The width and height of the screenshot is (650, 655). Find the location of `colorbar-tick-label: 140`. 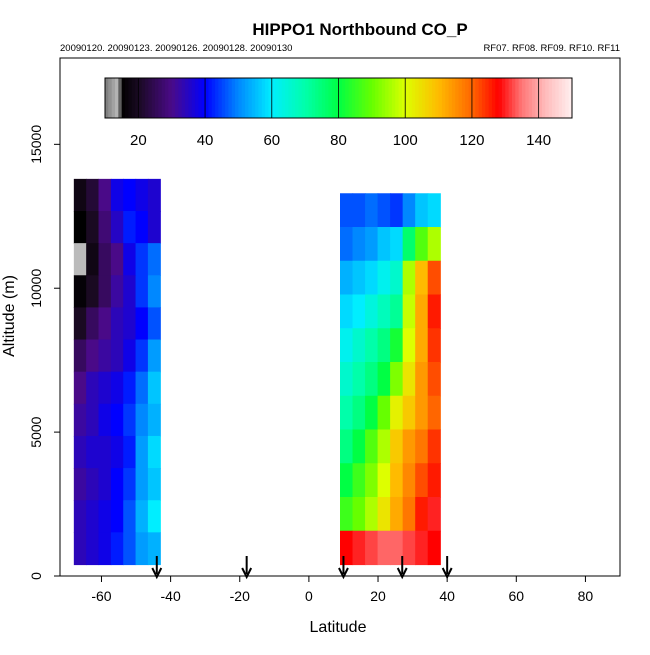

colorbar-tick-label: 140 is located at coordinates (538, 140).